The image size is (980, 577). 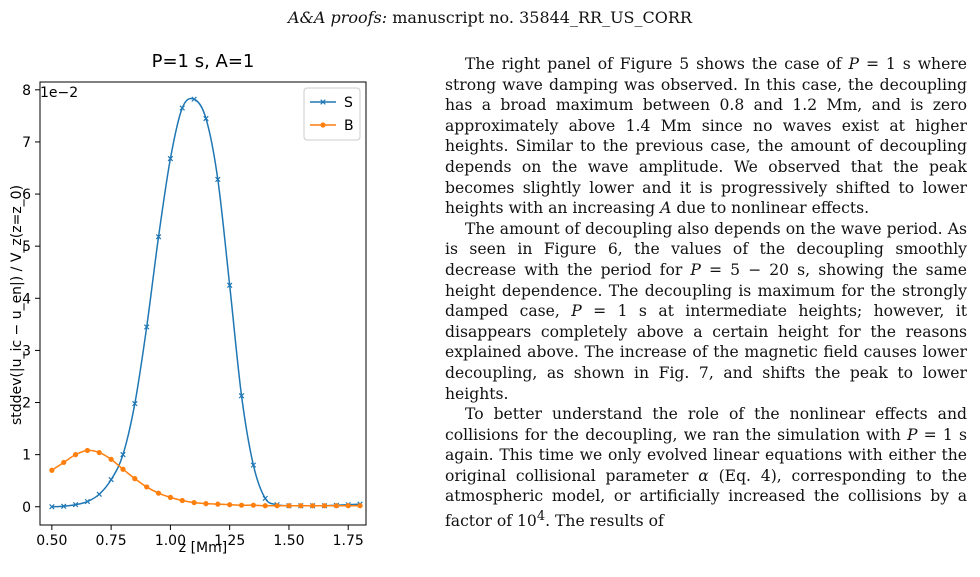 What do you see at coordinates (338, 17) in the screenshot?
I see `journal-name: A&A proofs:` at bounding box center [338, 17].